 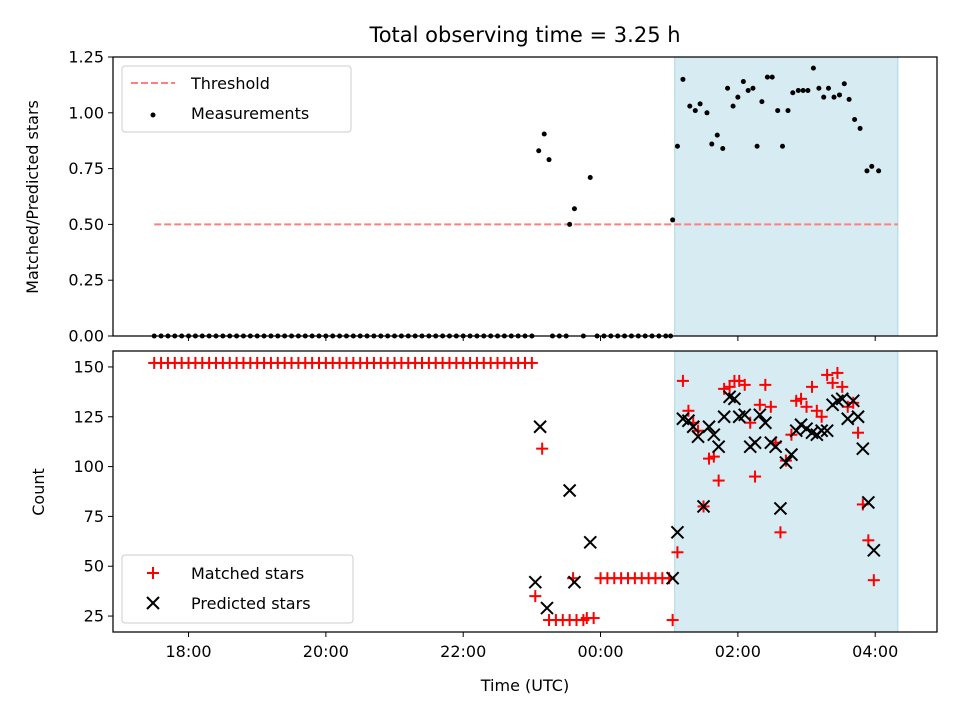 I want to click on count-xtick-label: 22:00, so click(x=463, y=651).